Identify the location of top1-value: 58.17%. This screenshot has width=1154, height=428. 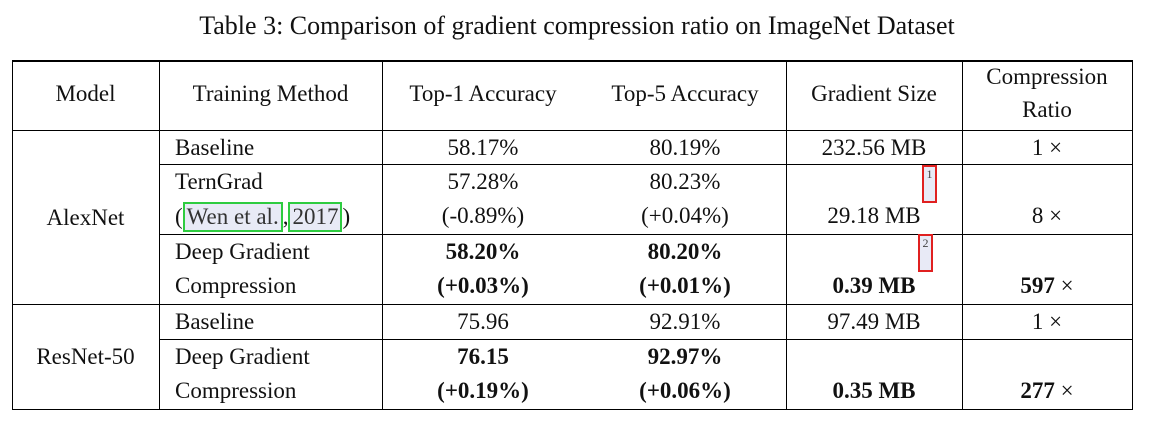
(483, 147).